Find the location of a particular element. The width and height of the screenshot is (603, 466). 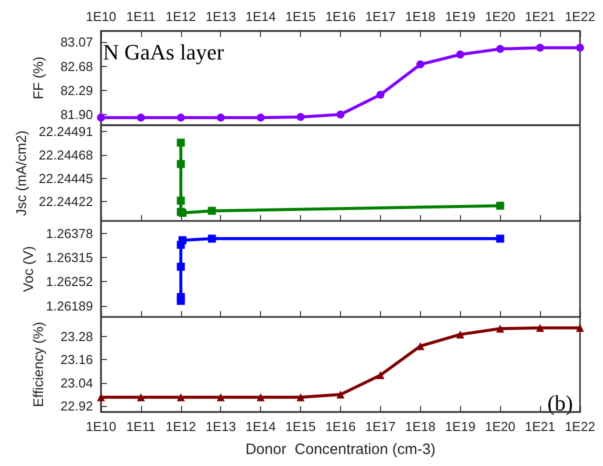

y-tick-label: 22.24491 is located at coordinates (65, 131).